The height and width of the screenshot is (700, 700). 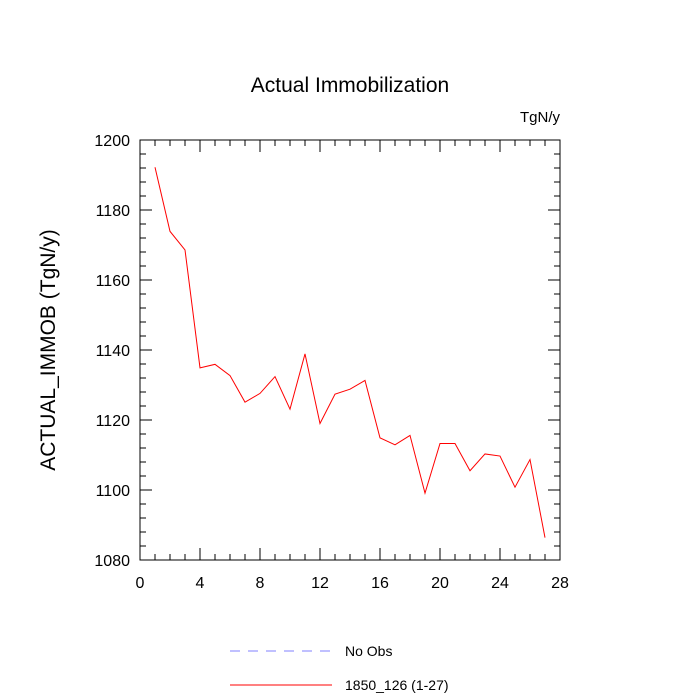 I want to click on y-tick-label: 1140, so click(x=113, y=351).